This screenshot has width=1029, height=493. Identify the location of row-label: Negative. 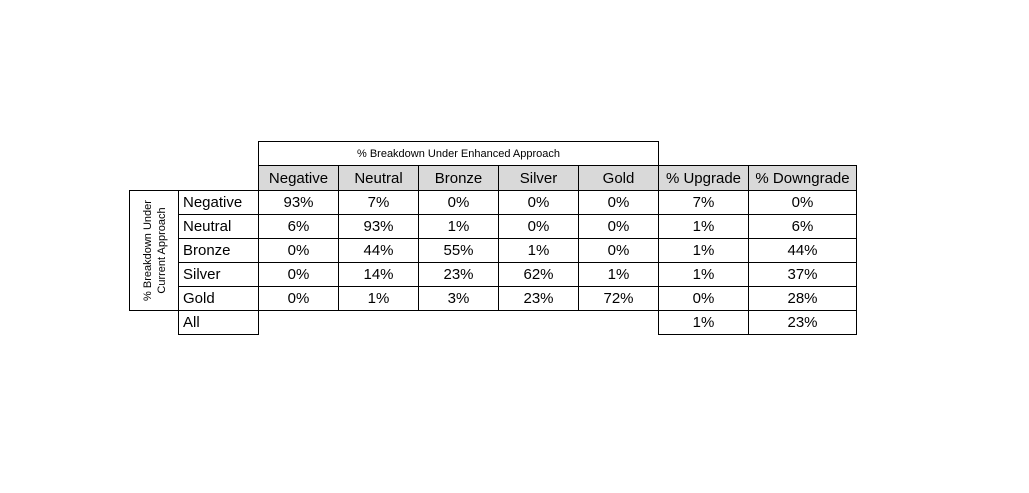
(218, 202).